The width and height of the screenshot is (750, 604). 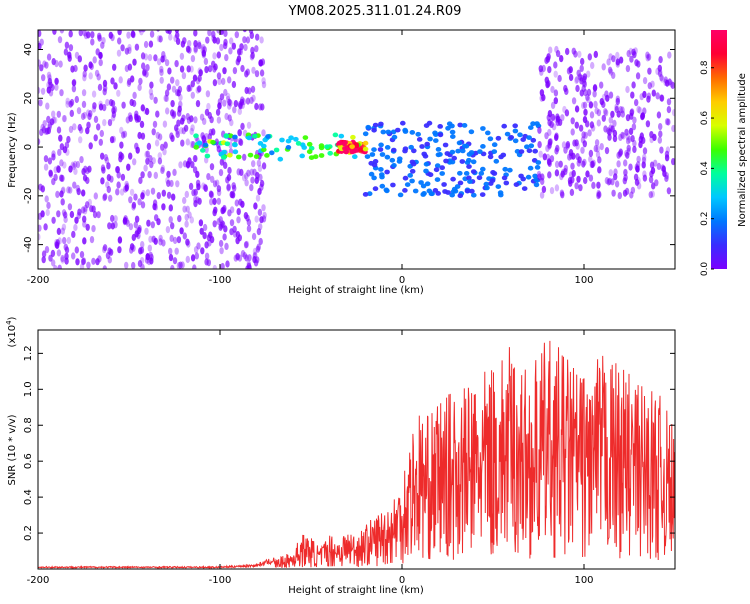 I want to click on colorbar-tick-label: 0.4, so click(x=705, y=168).